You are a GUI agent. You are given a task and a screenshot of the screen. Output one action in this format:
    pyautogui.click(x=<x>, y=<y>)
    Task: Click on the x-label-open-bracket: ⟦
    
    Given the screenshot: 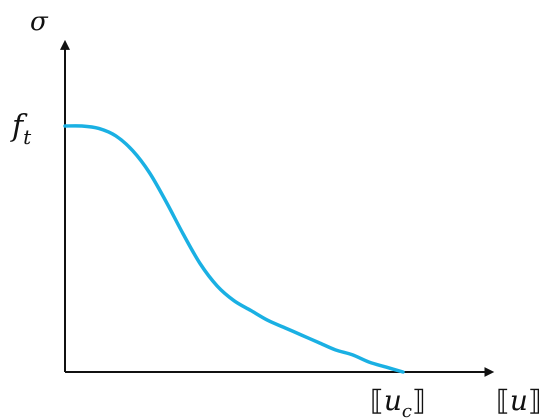 What is the action you would take?
    pyautogui.click(x=503, y=400)
    